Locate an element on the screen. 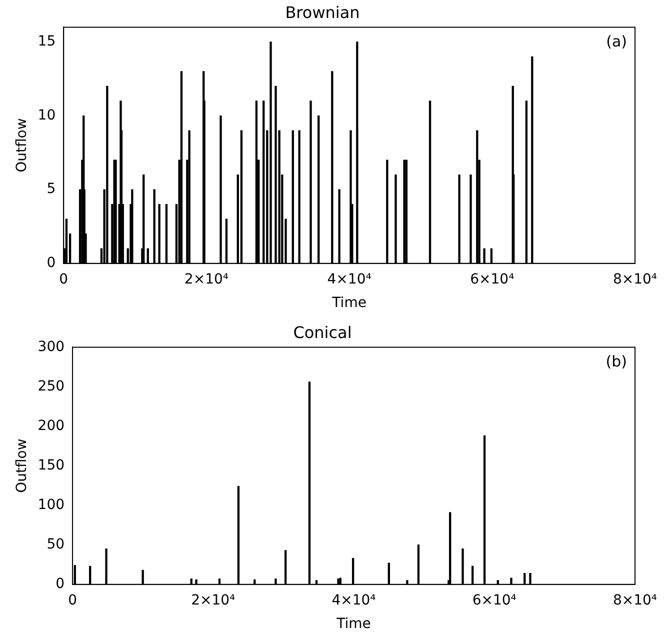 Image resolution: width=665 pixels, height=641 pixels. x-tick-label: 0 is located at coordinates (72, 600).